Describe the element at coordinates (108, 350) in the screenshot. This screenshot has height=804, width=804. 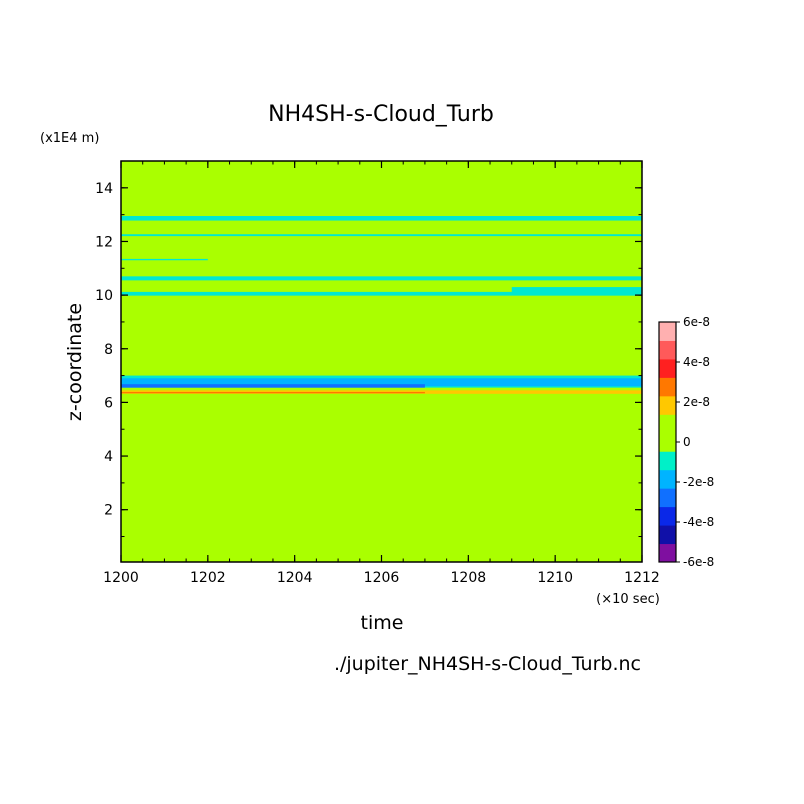
I see `y-tick-label: 8` at that location.